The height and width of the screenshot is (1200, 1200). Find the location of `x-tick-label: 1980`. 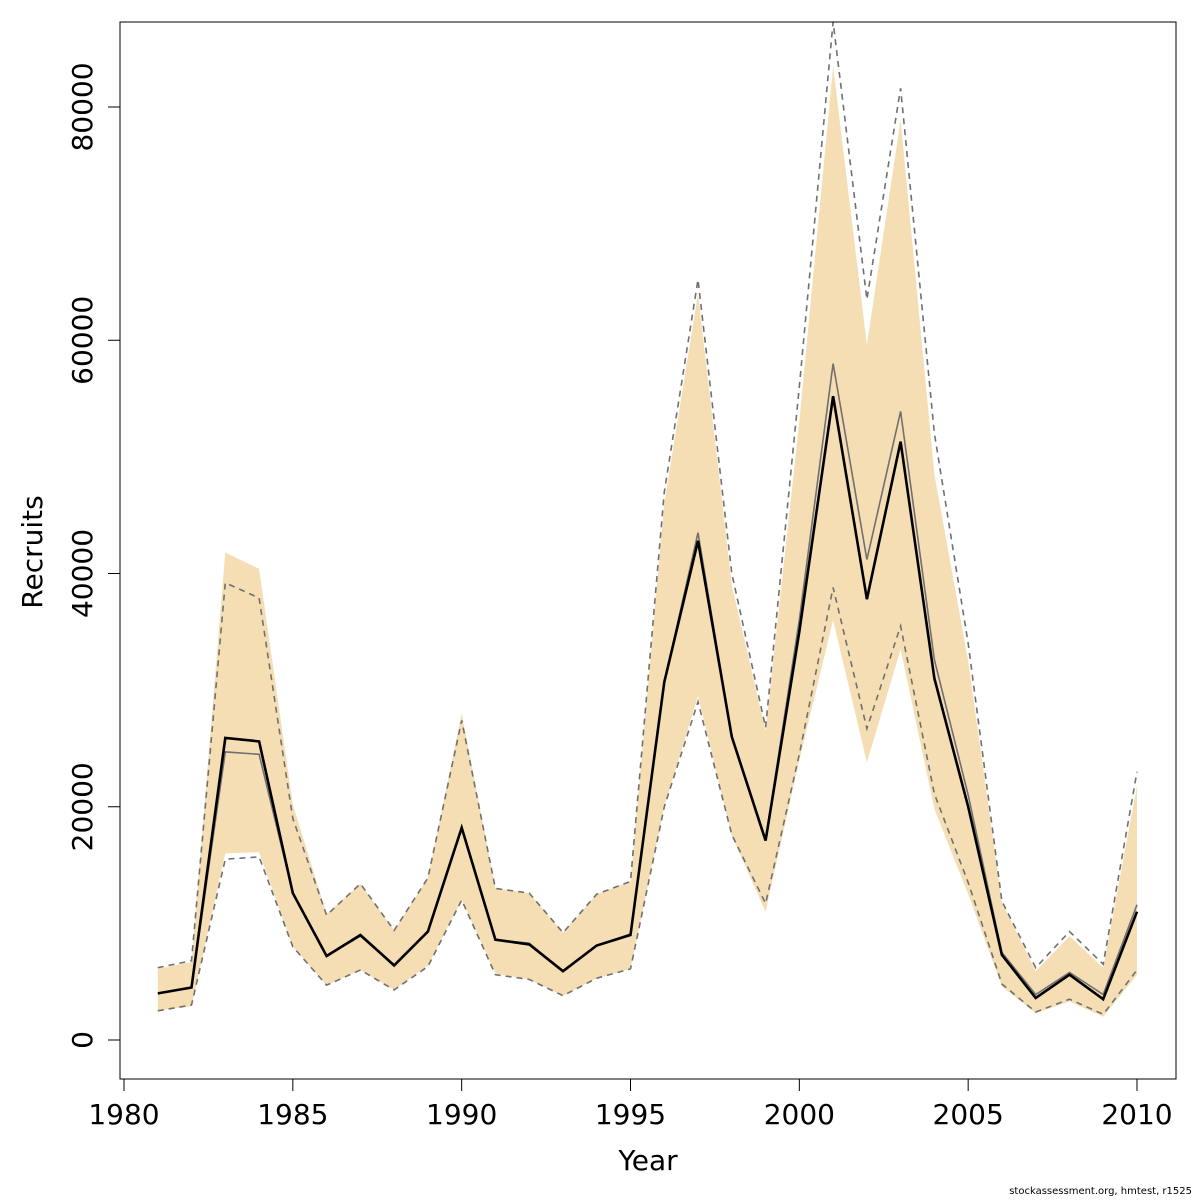

x-tick-label: 1980 is located at coordinates (123, 1114).